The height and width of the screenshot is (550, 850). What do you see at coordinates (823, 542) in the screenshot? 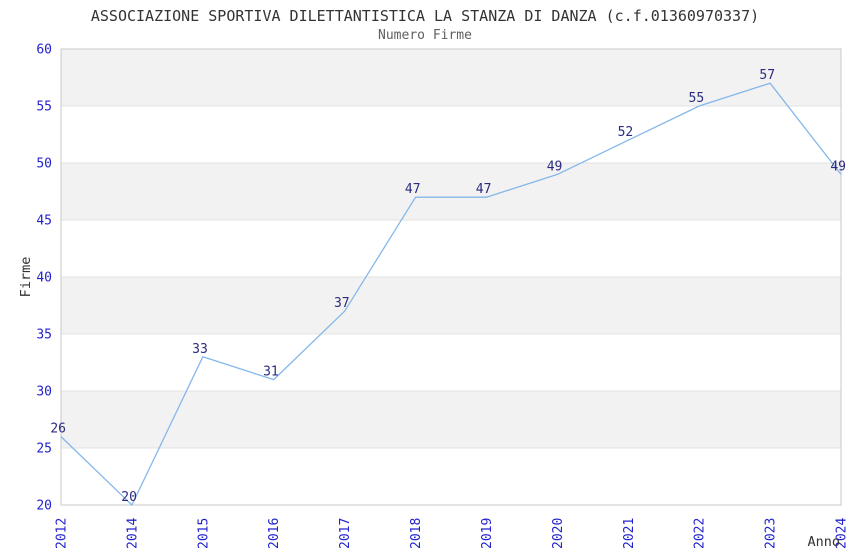
I see `x-axis-label: Anno` at bounding box center [823, 542].